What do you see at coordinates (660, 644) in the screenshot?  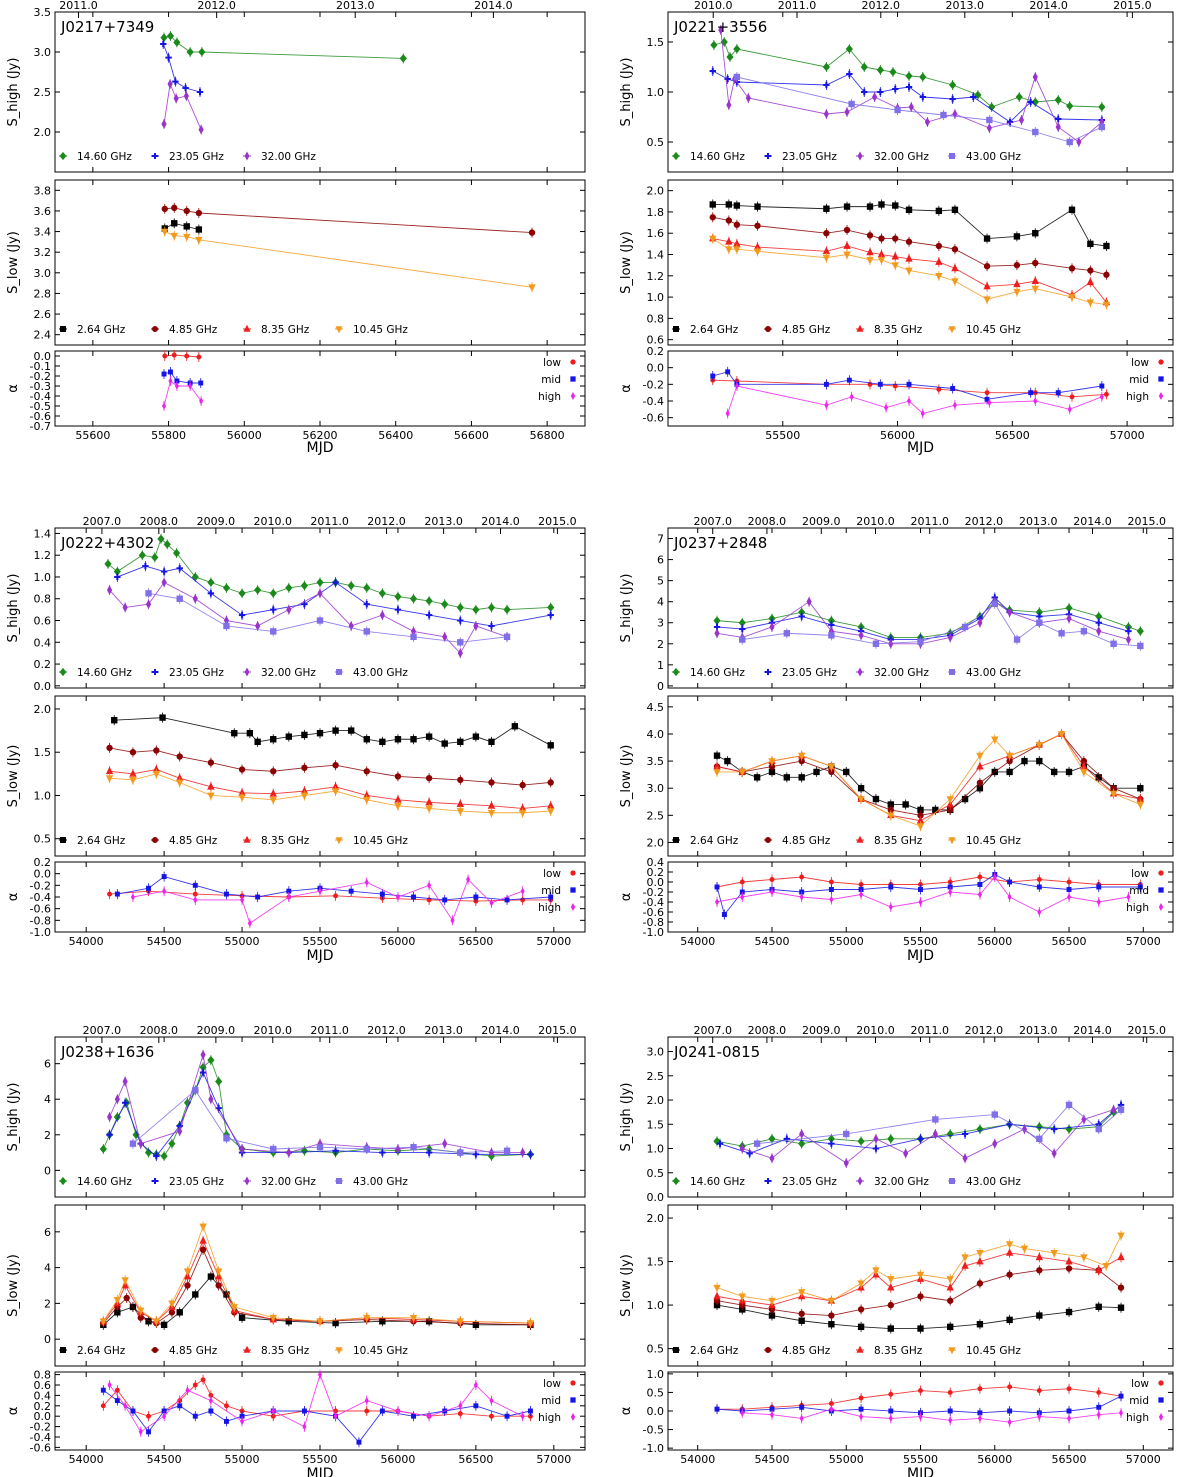 I see `y-tick-label: 2` at bounding box center [660, 644].